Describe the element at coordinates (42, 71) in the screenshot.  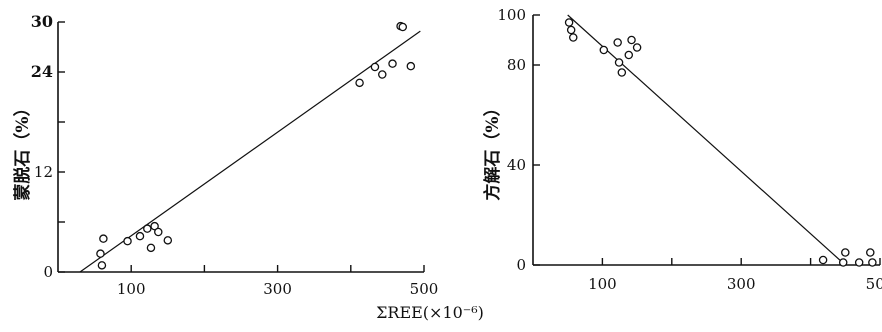
I see `y-tick-label: 24` at that location.